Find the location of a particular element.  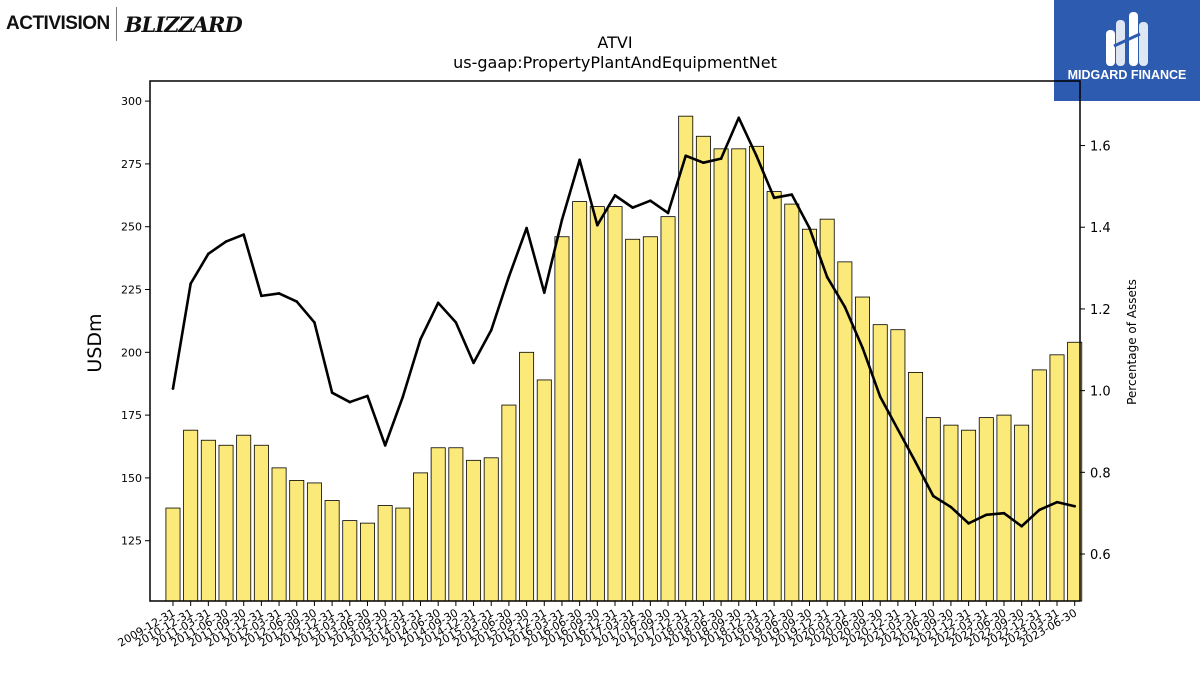

y-tick-label-left: 275 is located at coordinates (131, 164).